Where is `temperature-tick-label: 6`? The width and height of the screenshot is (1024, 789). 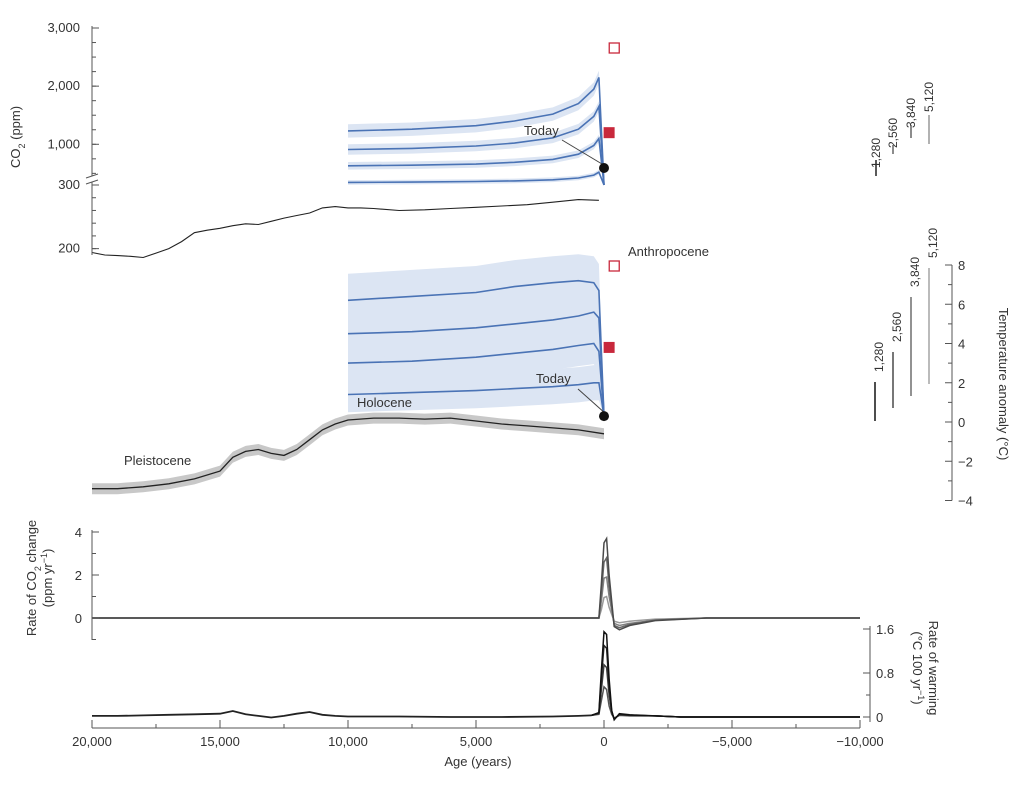
temperature-tick-label: 6 is located at coordinates (961, 304).